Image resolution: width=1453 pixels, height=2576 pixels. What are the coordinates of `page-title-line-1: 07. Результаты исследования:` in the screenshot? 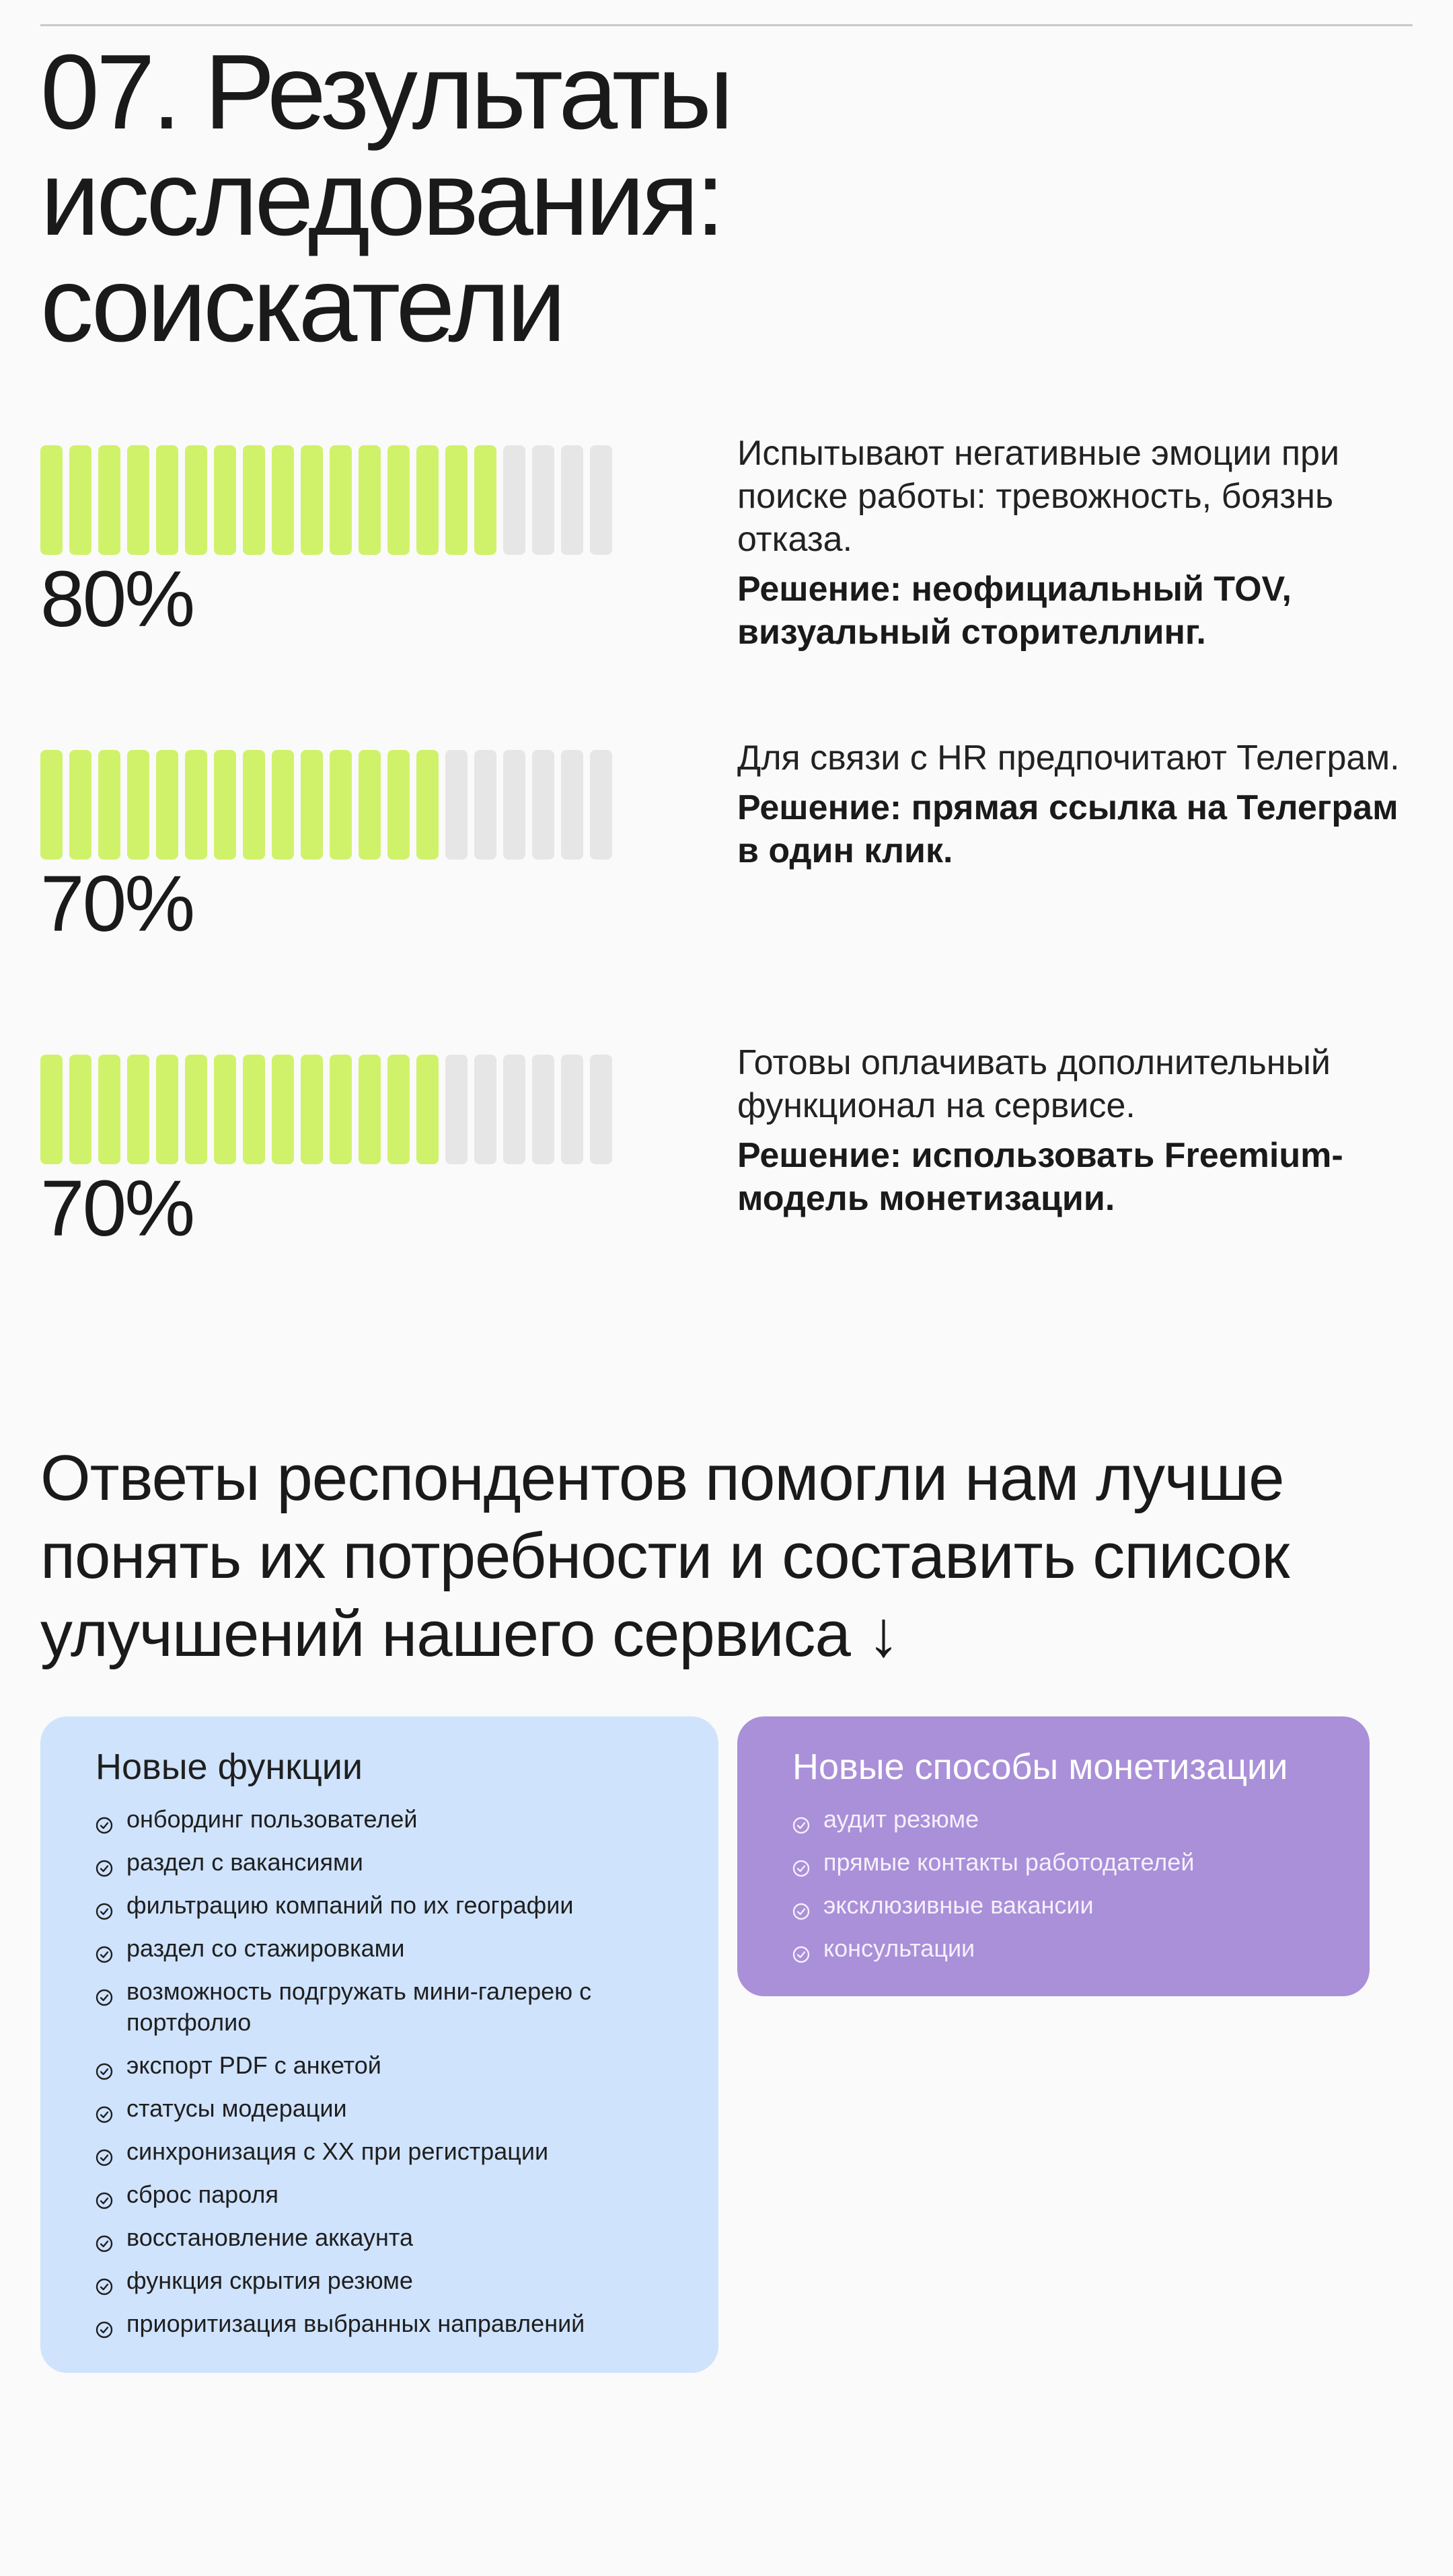 It's located at (387, 145).